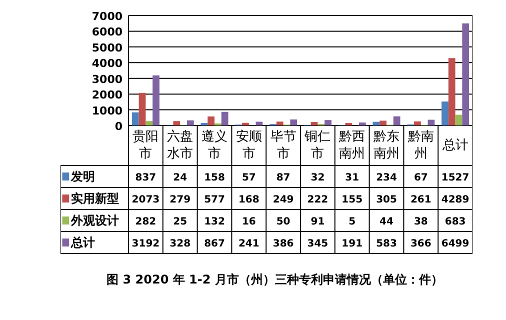 The image size is (506, 320). What do you see at coordinates (82, 243) in the screenshot?
I see `legend-label: 总计` at bounding box center [82, 243].